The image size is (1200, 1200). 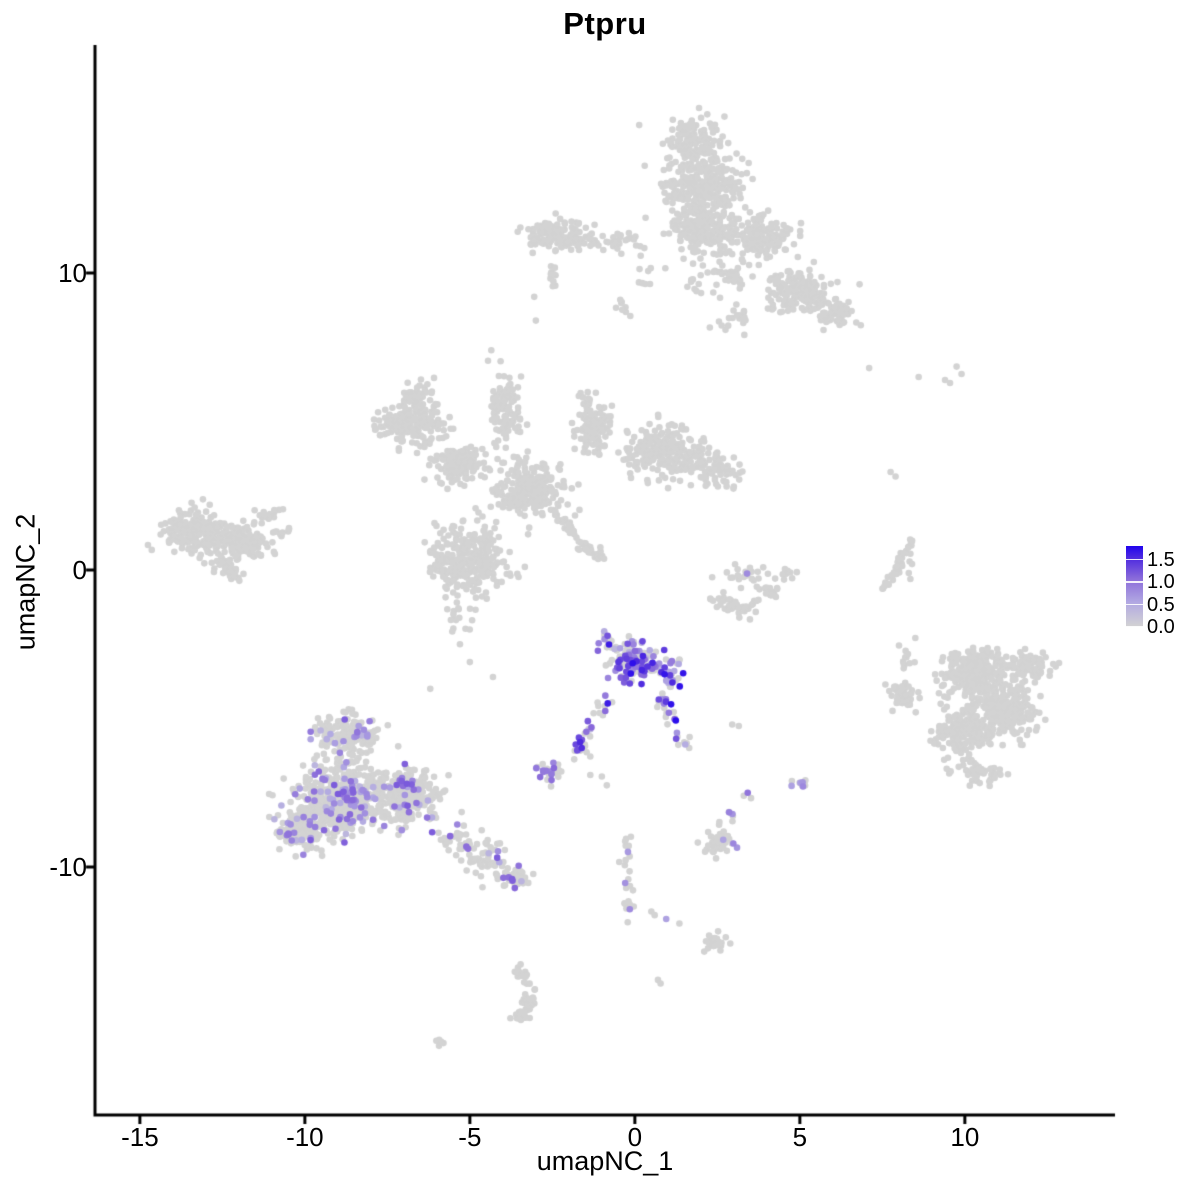 What do you see at coordinates (79, 570) in the screenshot?
I see `y-tick-label: 0` at bounding box center [79, 570].